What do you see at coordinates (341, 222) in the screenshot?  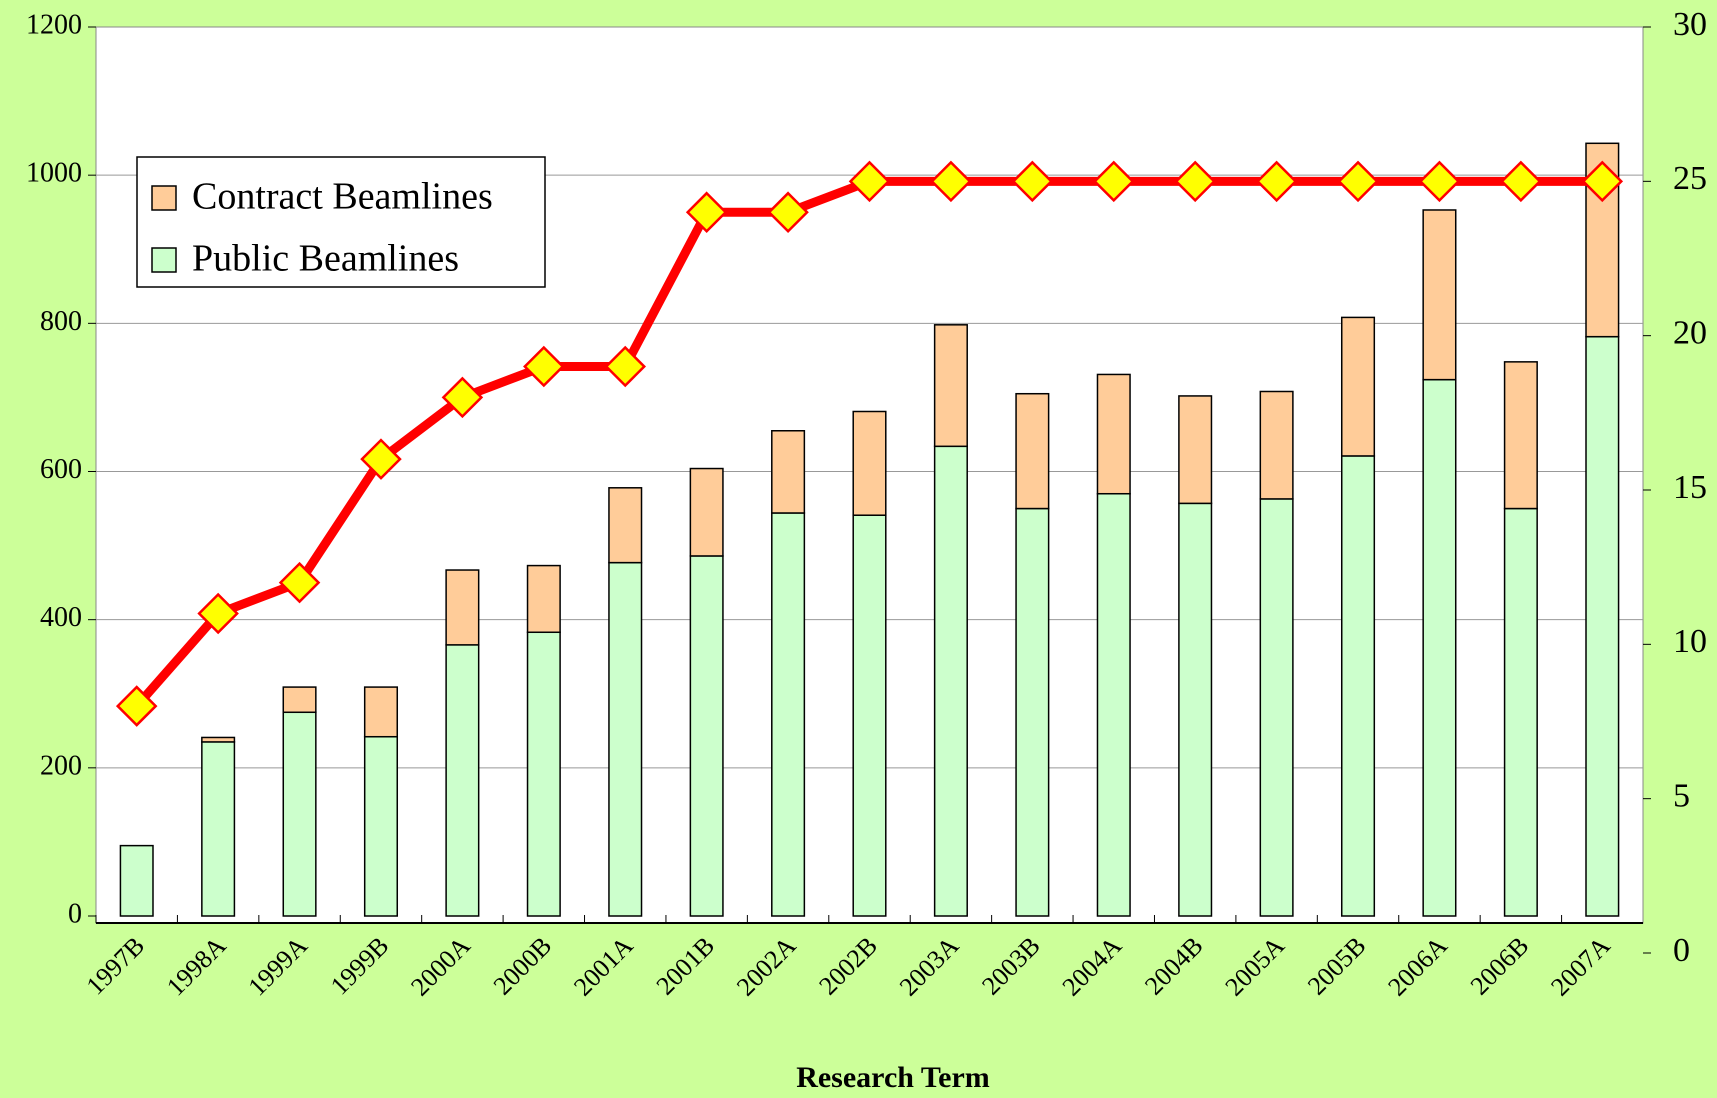 I see `legend-box` at bounding box center [341, 222].